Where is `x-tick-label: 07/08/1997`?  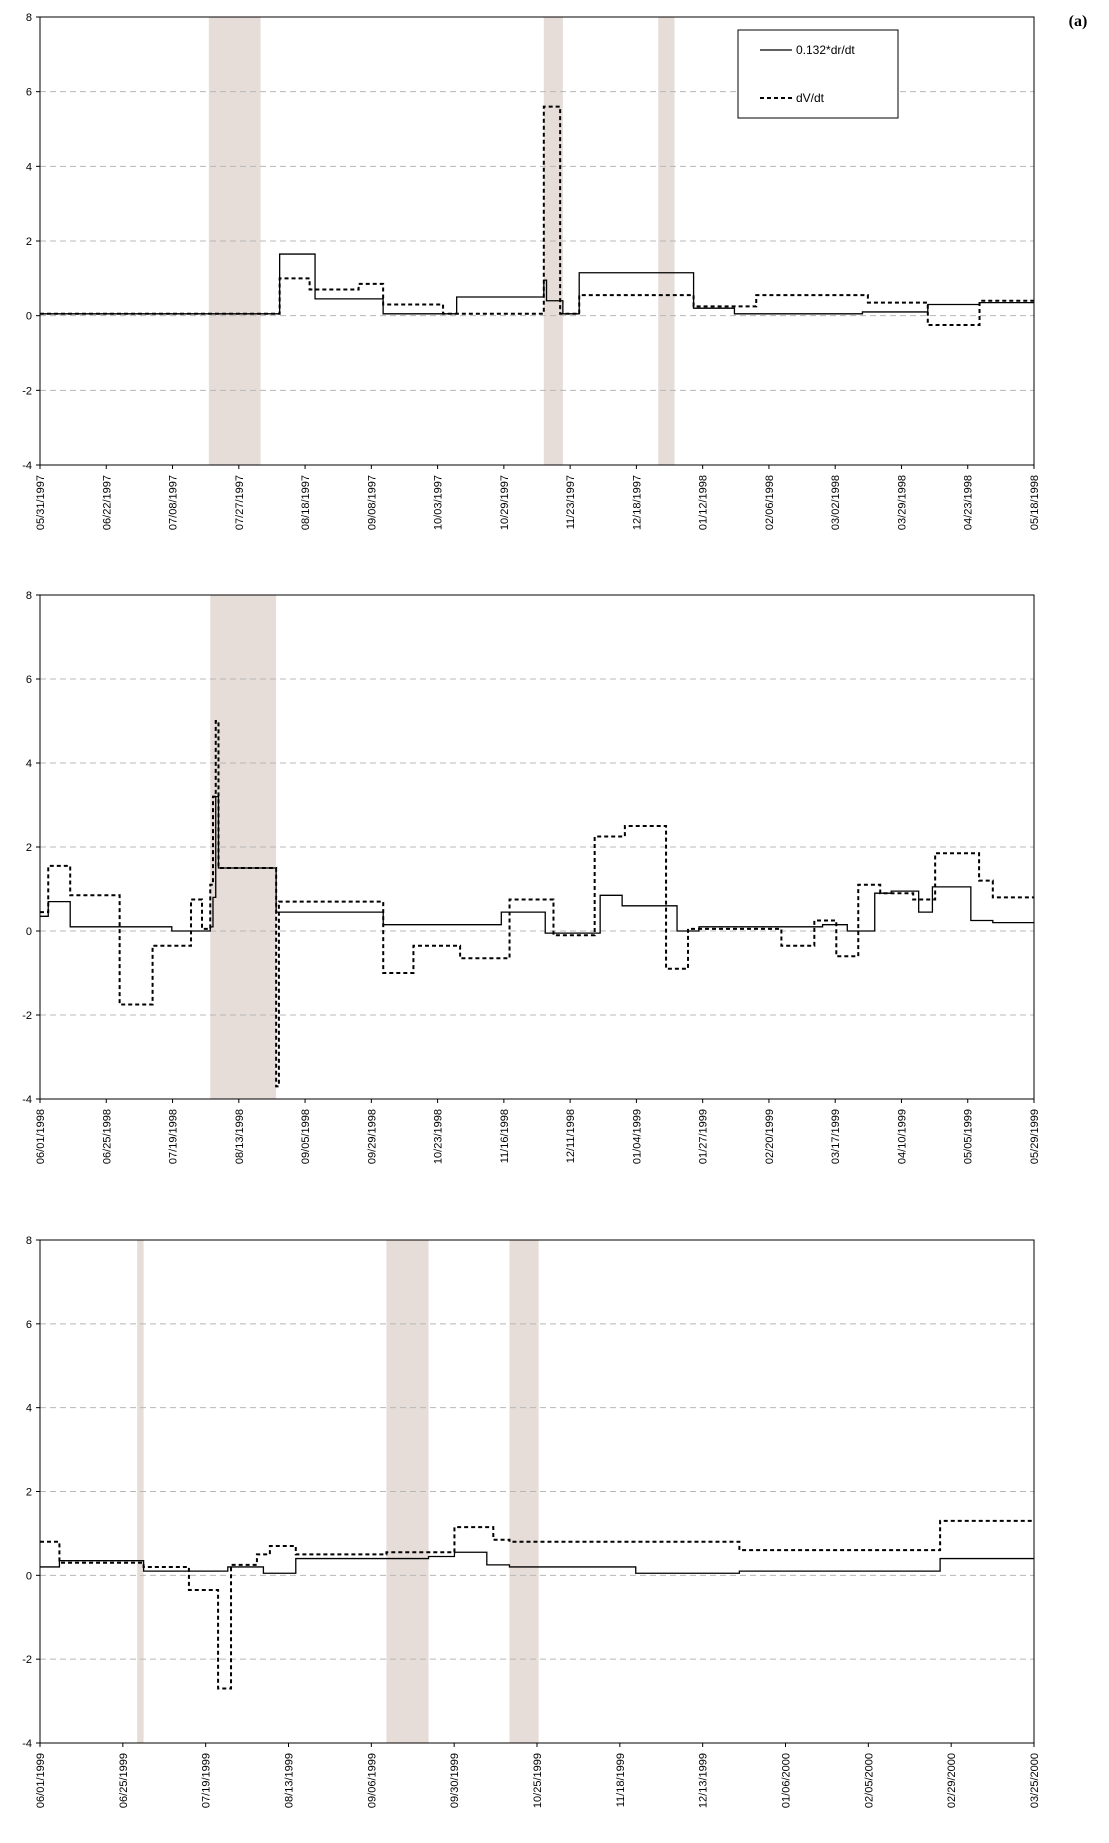
x-tick-label: 07/08/1997 is located at coordinates (174, 502).